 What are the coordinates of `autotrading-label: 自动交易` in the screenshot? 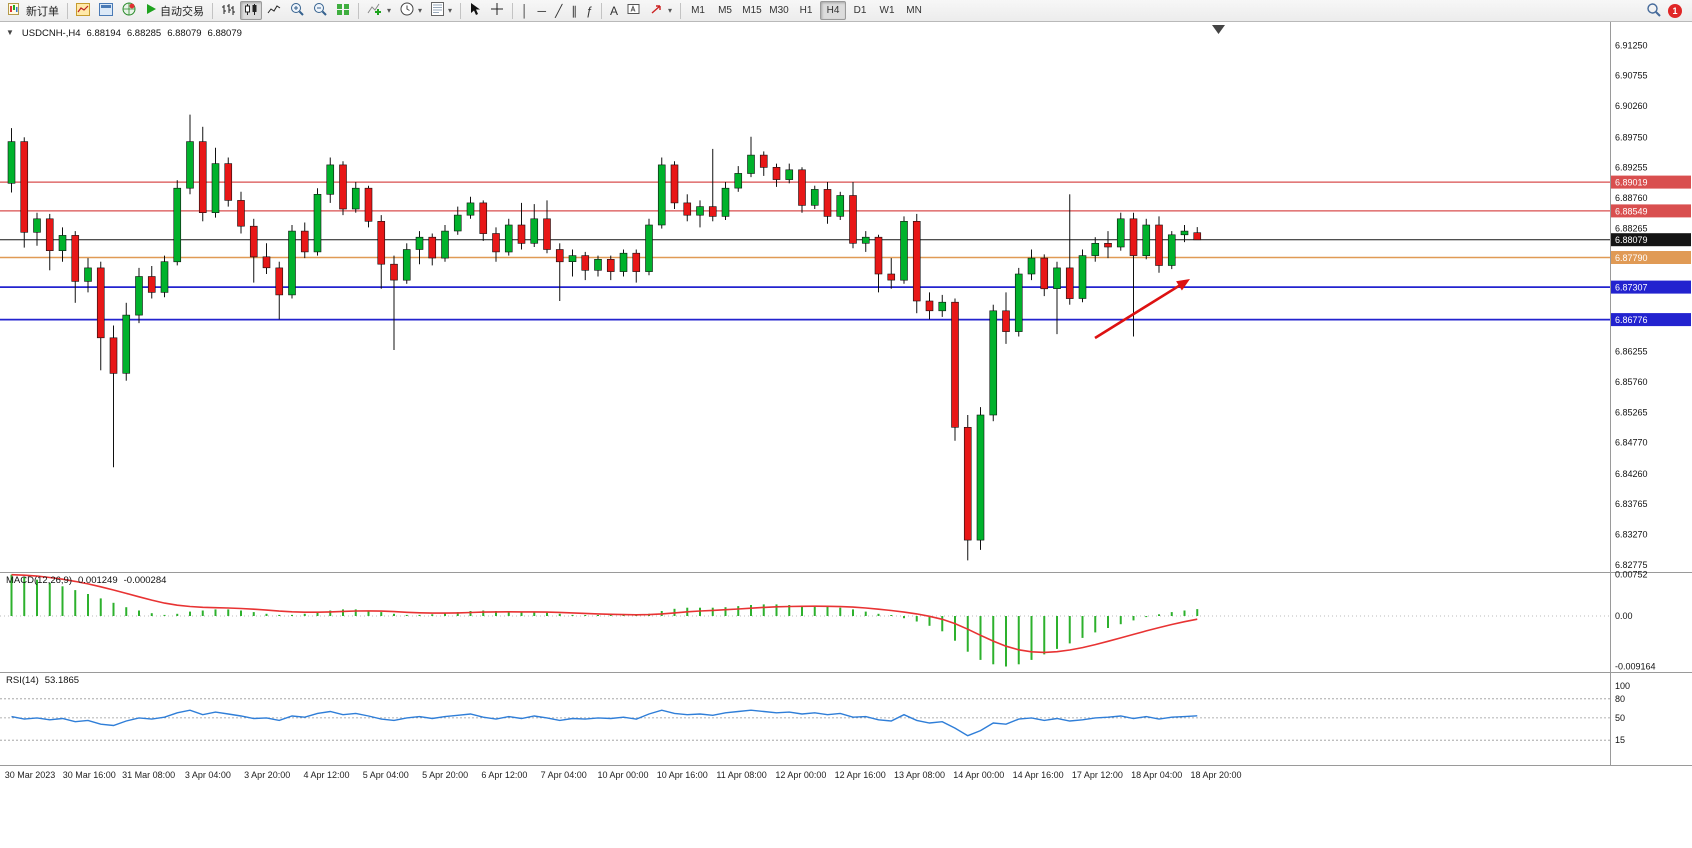 It's located at (182, 11).